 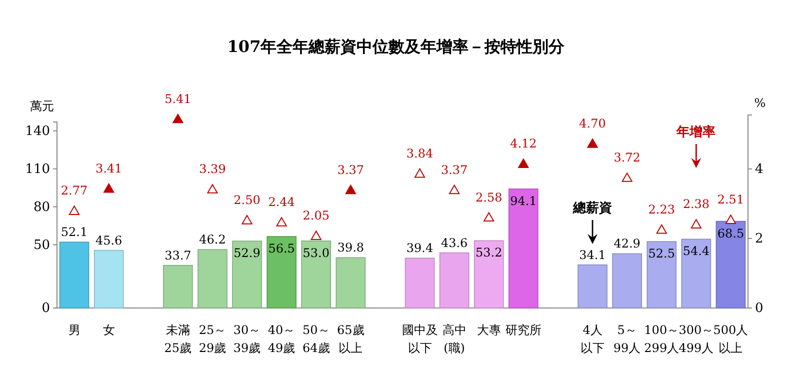 I want to click on data-label: 46.2, so click(x=212, y=239).